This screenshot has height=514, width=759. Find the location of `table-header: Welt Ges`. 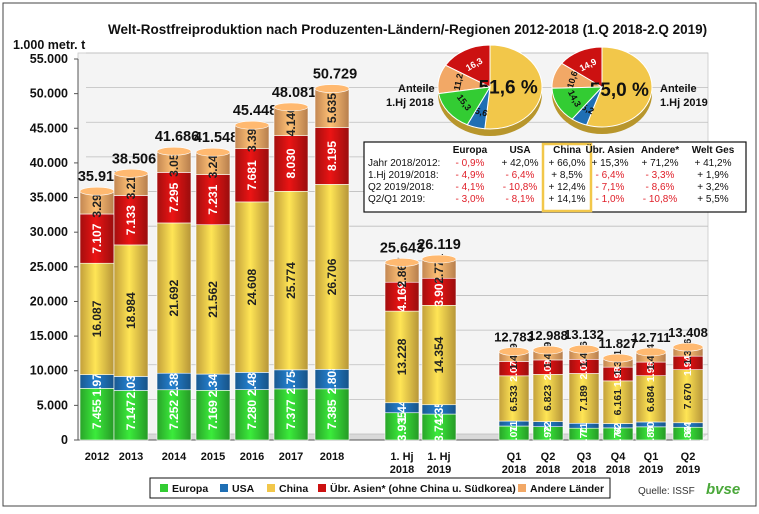

table-header: Welt Ges is located at coordinates (713, 150).